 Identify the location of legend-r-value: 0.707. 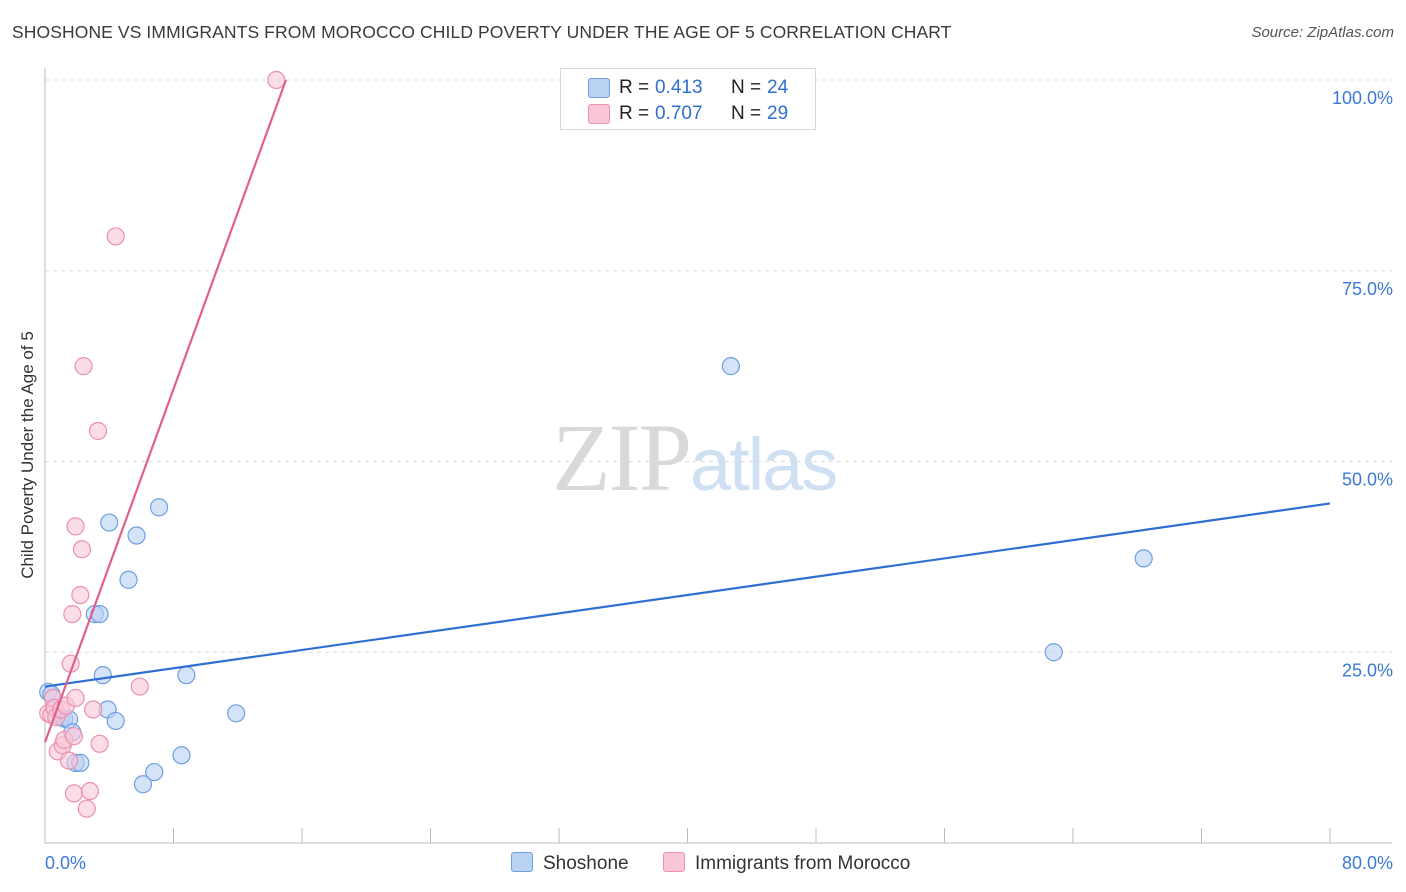
(679, 113).